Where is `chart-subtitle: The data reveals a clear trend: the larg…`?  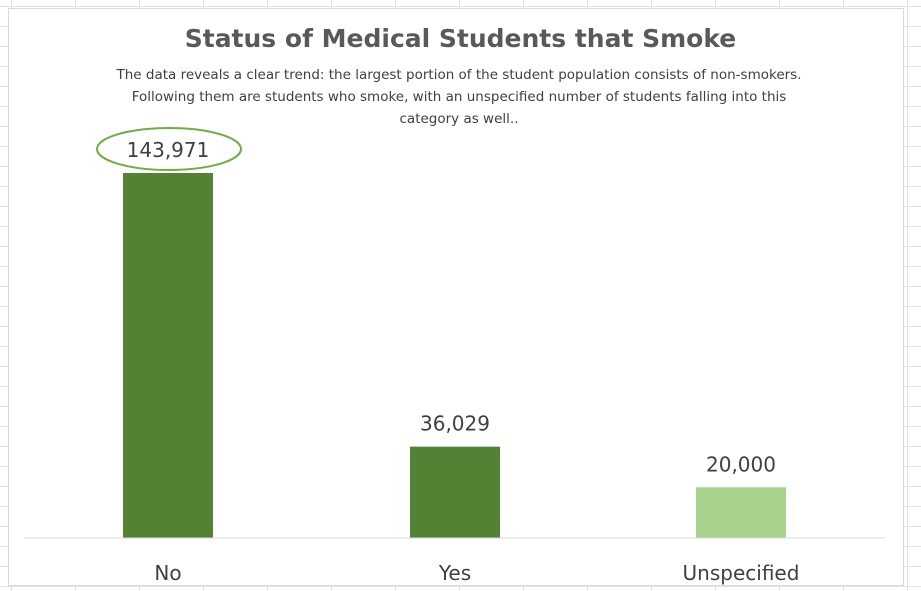 chart-subtitle: The data reveals a clear trend: the larg… is located at coordinates (459, 97).